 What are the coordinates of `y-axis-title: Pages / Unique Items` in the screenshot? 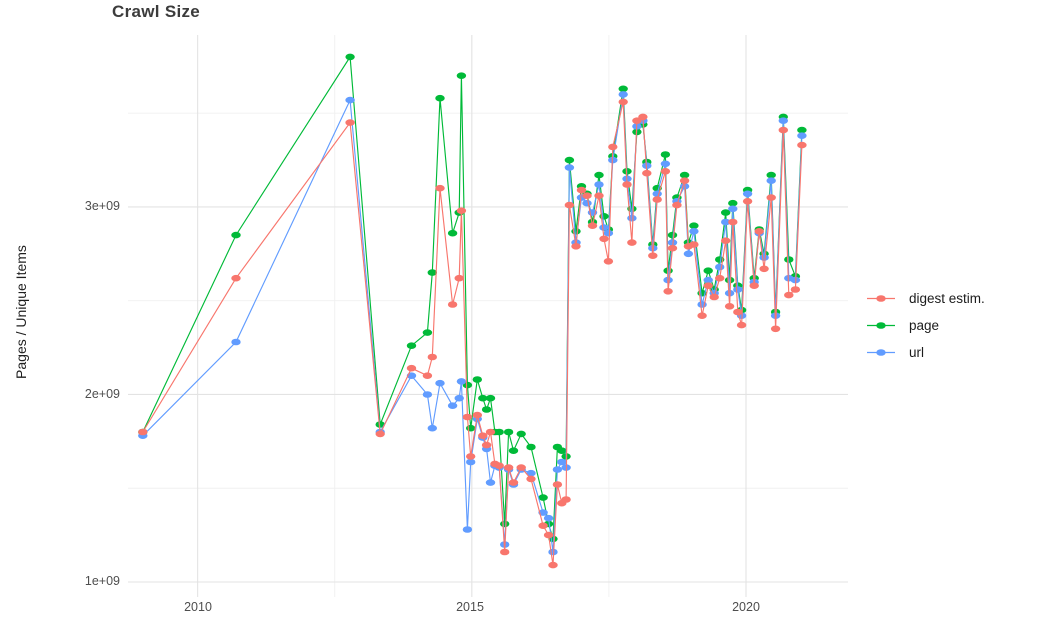 It's located at (21, 312).